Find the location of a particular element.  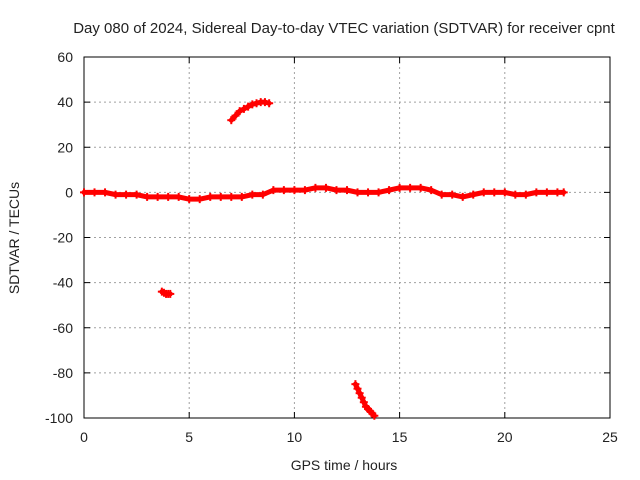

y-axis-label: SDTVAR / TECUs is located at coordinates (14, 238).